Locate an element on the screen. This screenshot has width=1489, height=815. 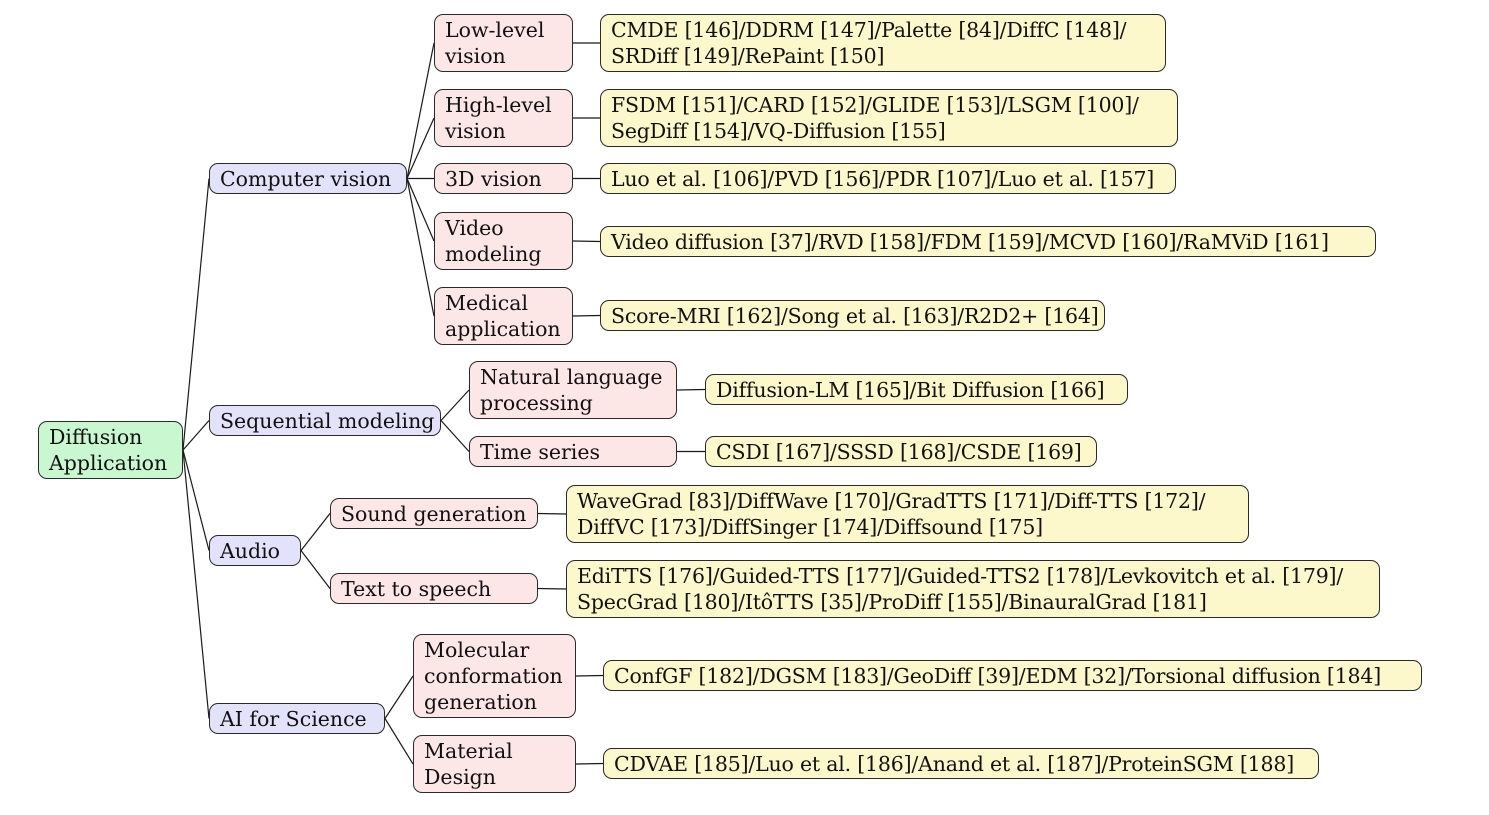
subcategory-line: application is located at coordinates (503, 329).